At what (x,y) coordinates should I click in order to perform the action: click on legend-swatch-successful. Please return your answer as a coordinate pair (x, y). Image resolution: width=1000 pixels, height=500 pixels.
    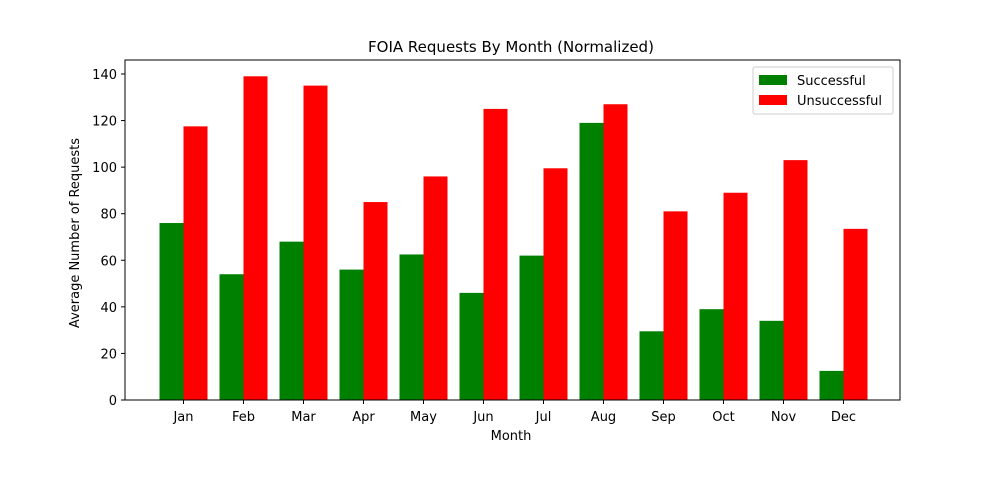
    Looking at the image, I should click on (773, 80).